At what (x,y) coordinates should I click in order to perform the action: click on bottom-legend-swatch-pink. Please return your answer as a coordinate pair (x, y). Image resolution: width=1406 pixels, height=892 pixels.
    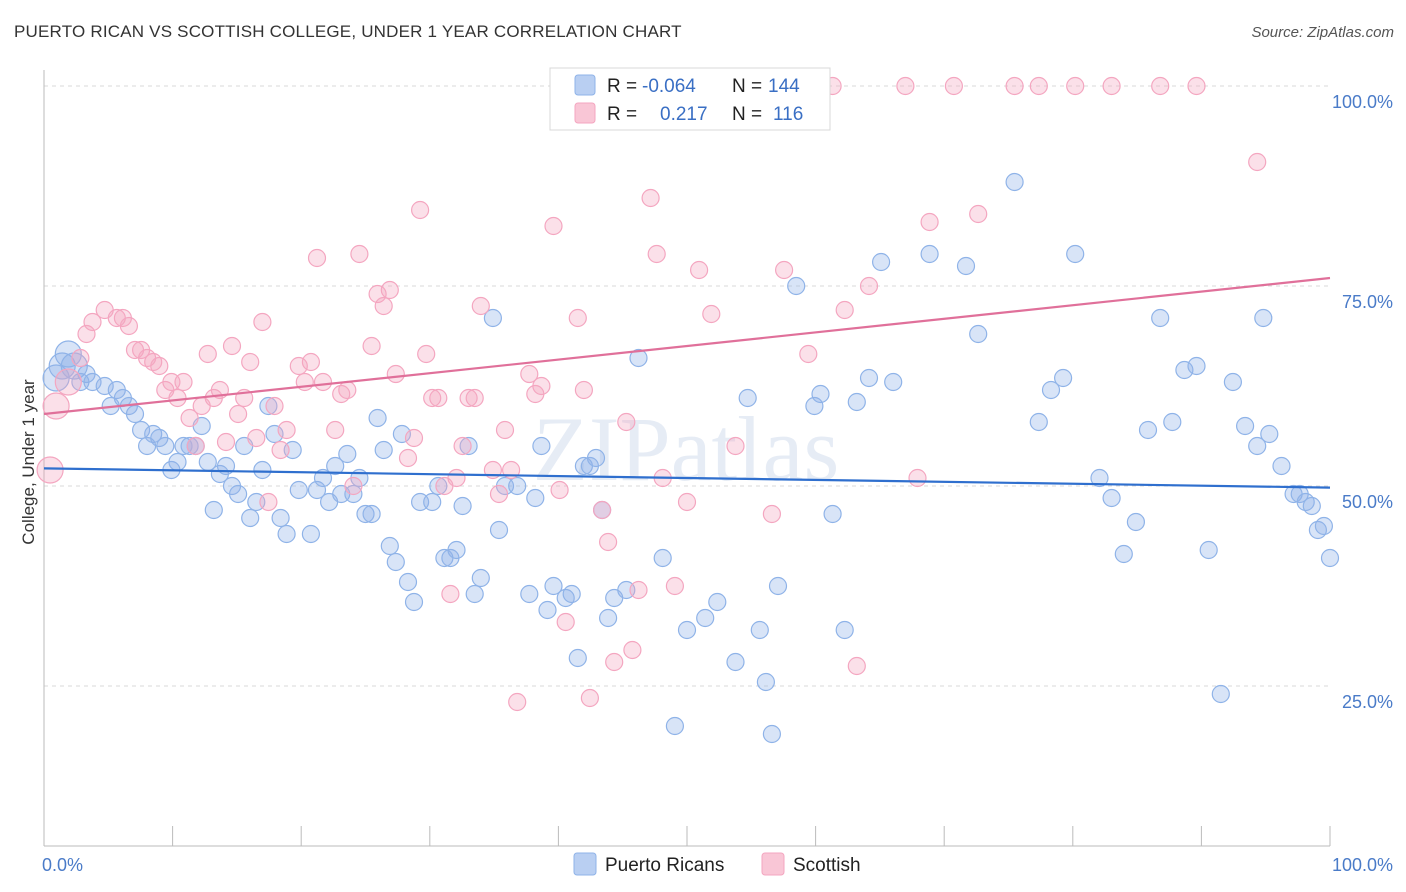
    Looking at the image, I should click on (773, 864).